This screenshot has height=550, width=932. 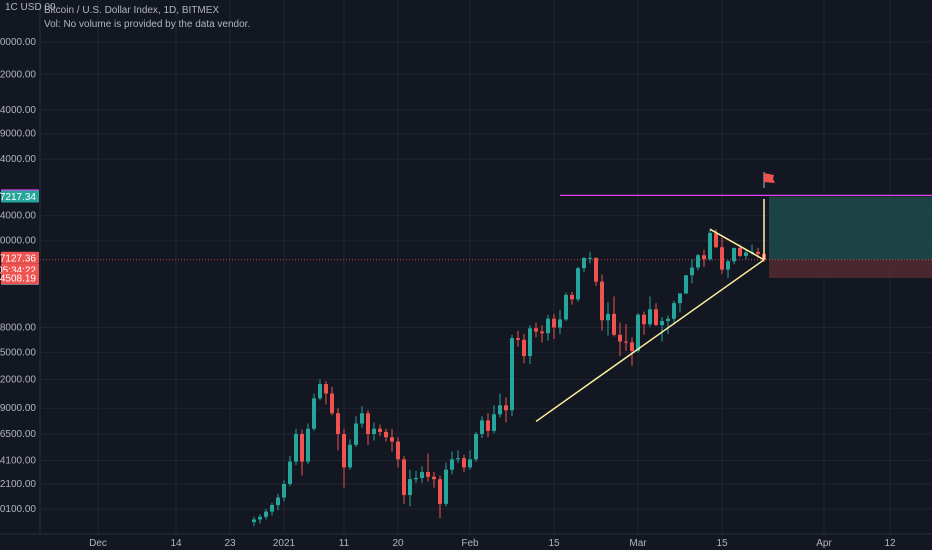 What do you see at coordinates (284, 543) in the screenshot?
I see `time-tick-label: 2021` at bounding box center [284, 543].